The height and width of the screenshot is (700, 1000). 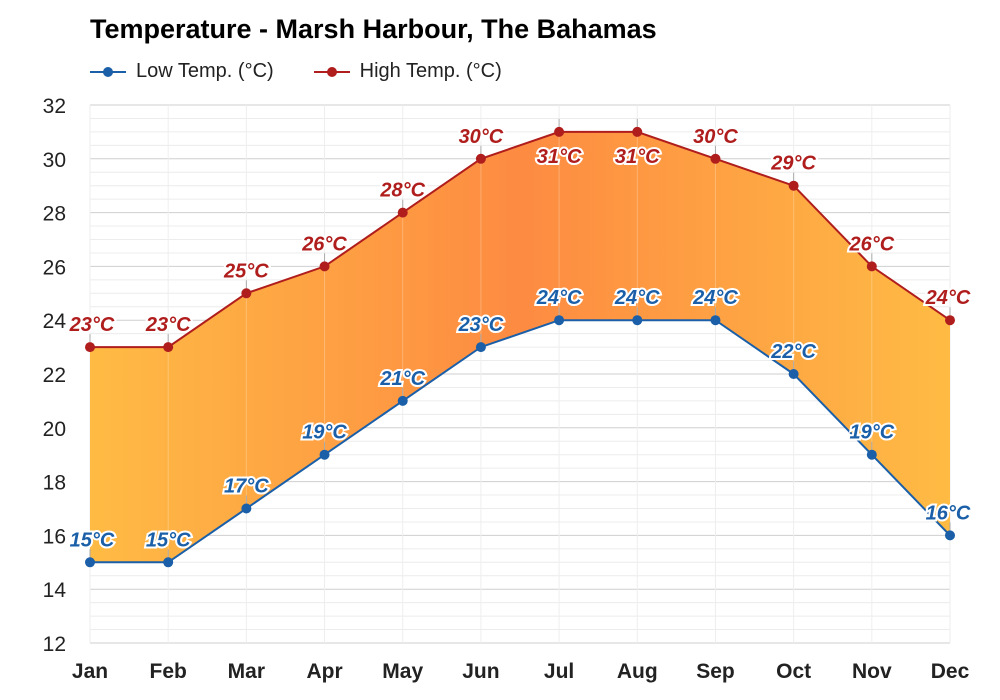 I want to click on legend-item-high: High Temp. (°C), so click(x=407, y=71).